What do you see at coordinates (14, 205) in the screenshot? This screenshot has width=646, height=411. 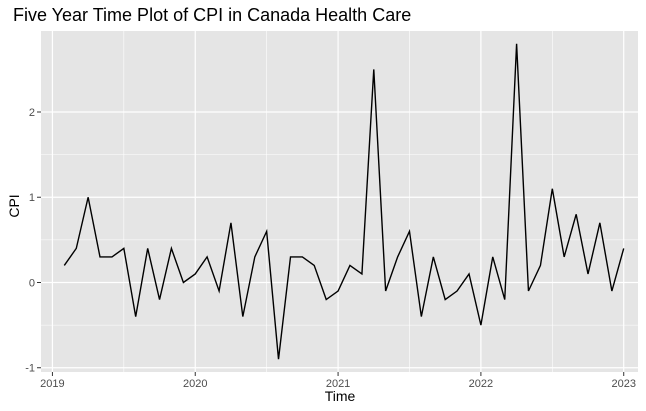 I see `y-axis-title: CPI` at bounding box center [14, 205].